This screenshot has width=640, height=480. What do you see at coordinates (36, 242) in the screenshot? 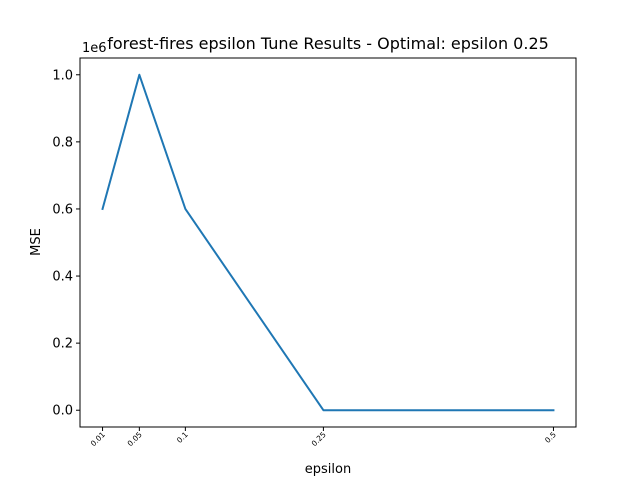
I see `y-axis-label: MSE` at bounding box center [36, 242].